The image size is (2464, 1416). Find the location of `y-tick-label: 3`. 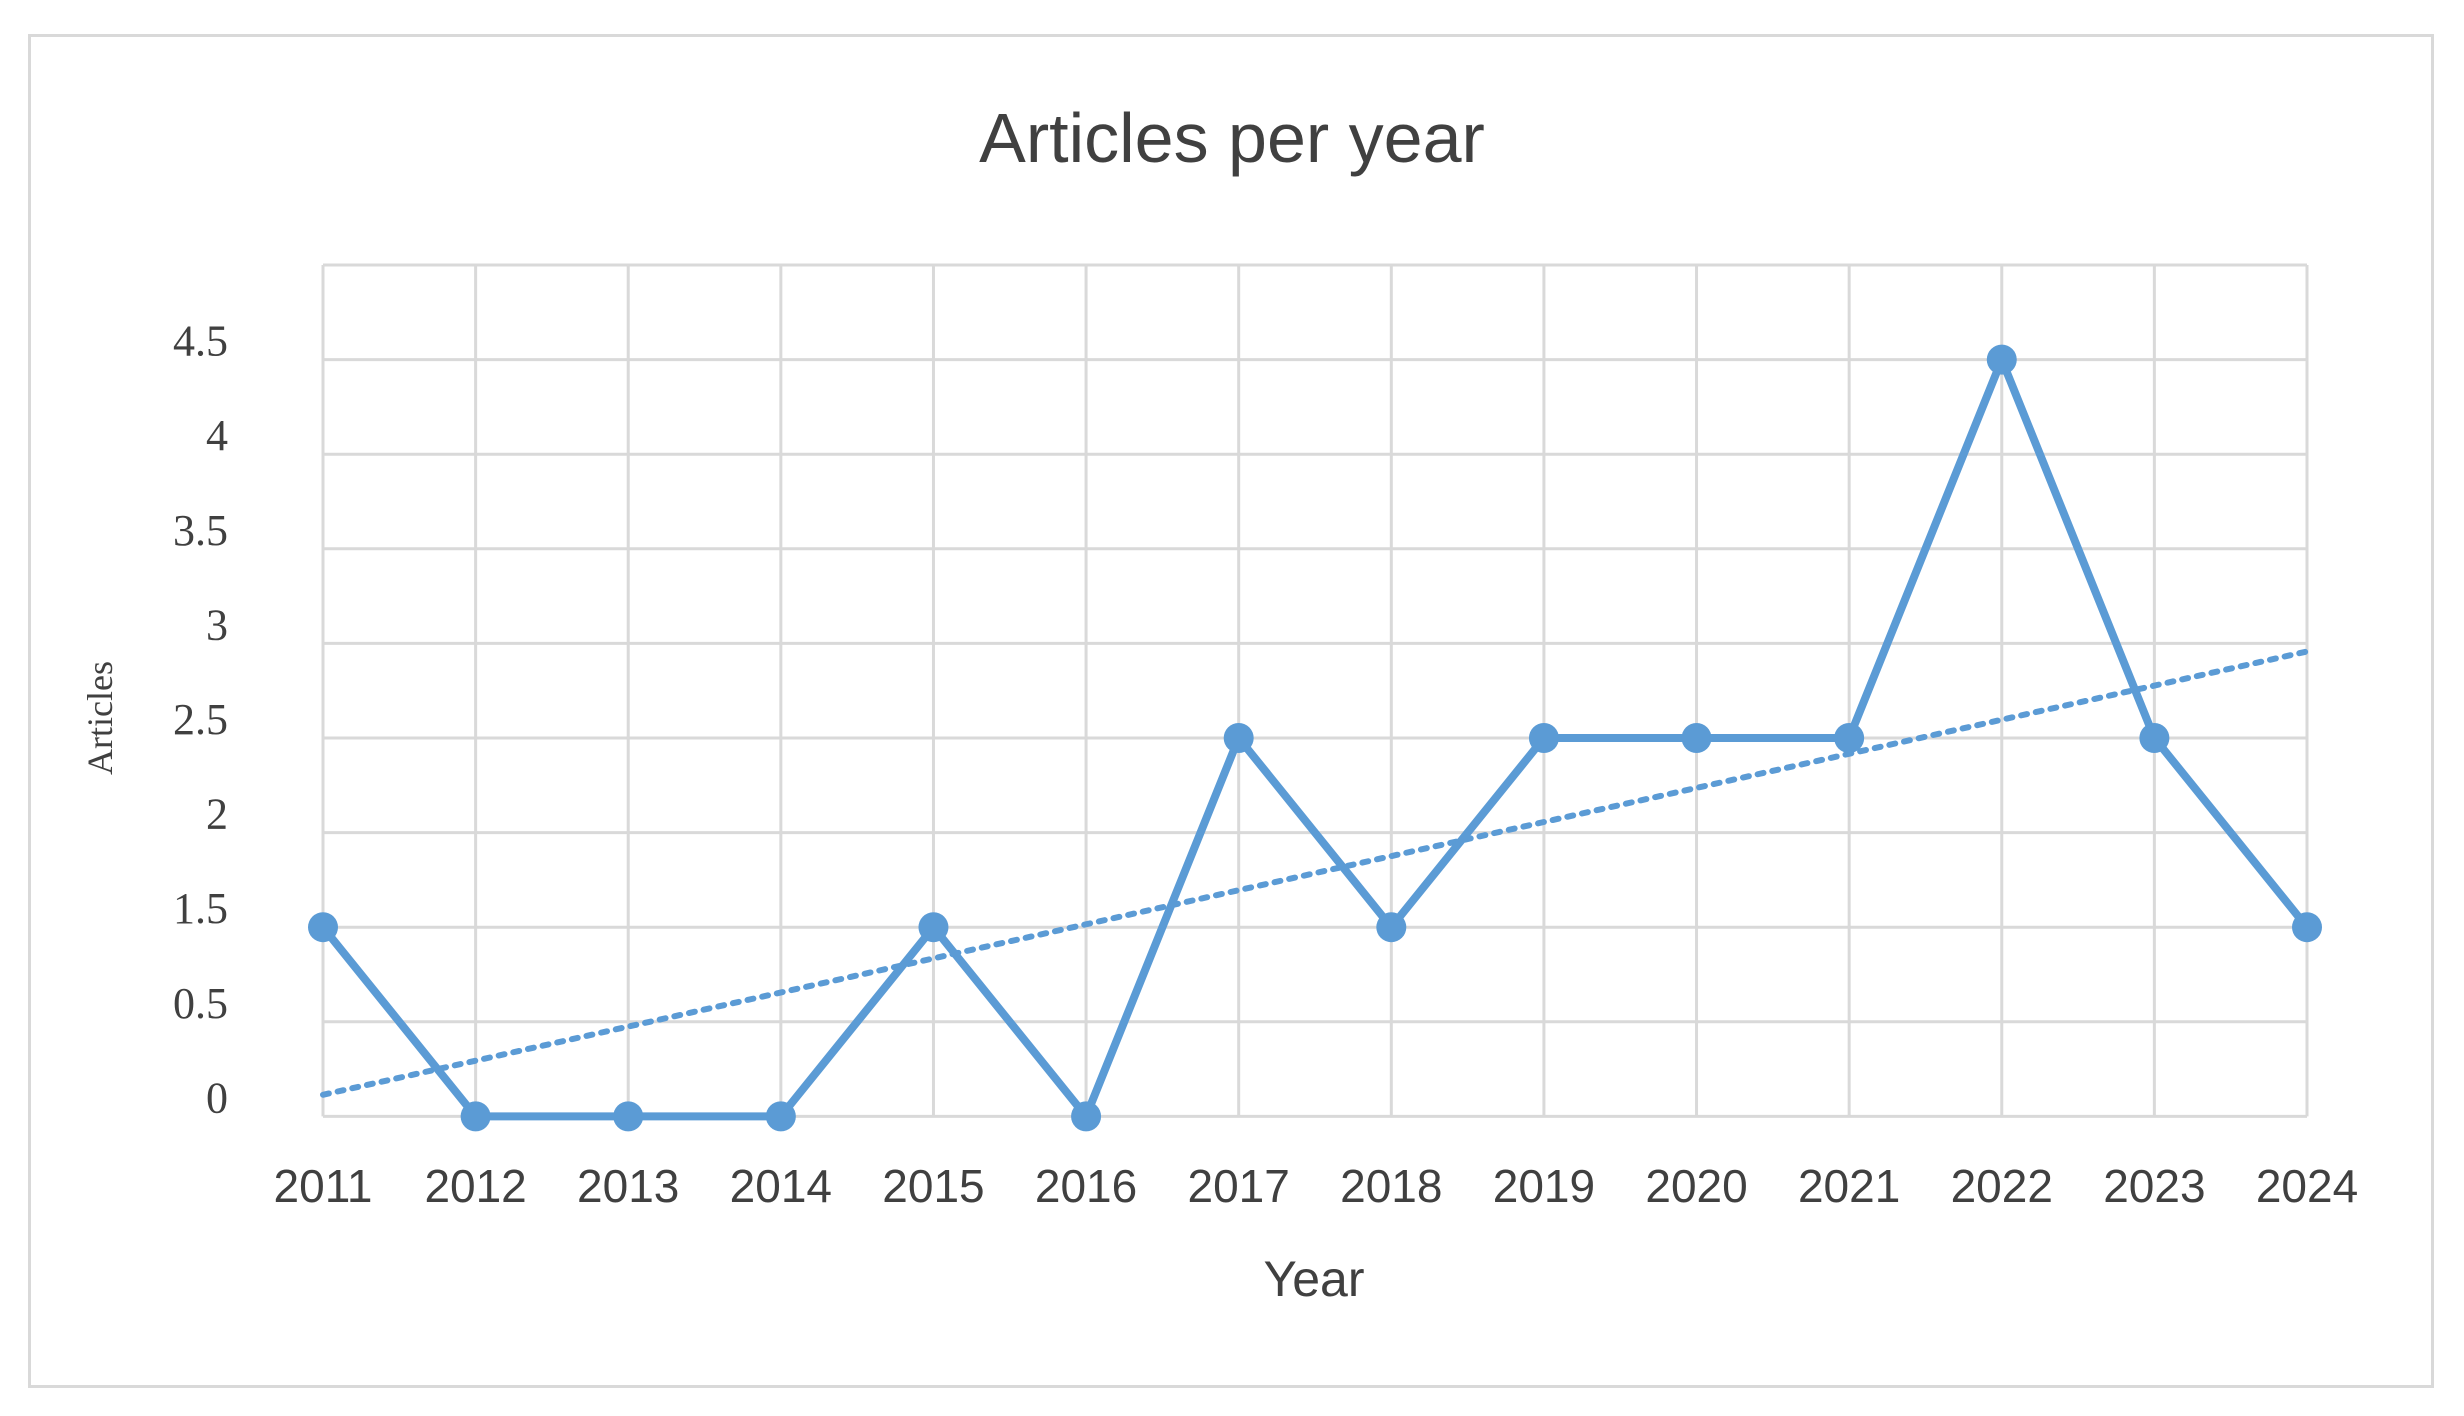

y-tick-label: 3 is located at coordinates (217, 624).